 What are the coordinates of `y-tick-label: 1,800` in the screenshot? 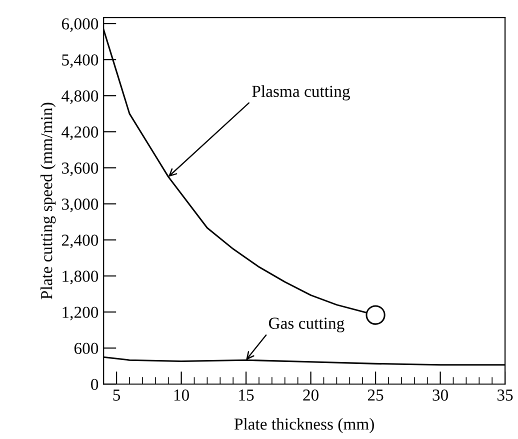 It's located at (80, 277).